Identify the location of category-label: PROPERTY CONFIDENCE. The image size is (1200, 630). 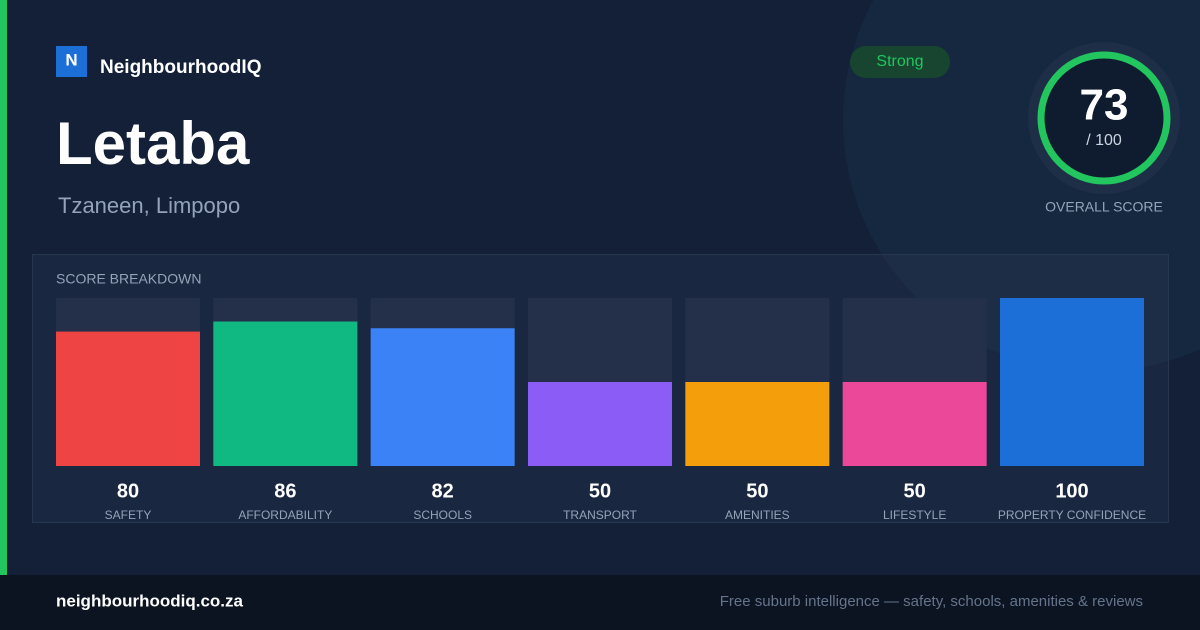
(1072, 515).